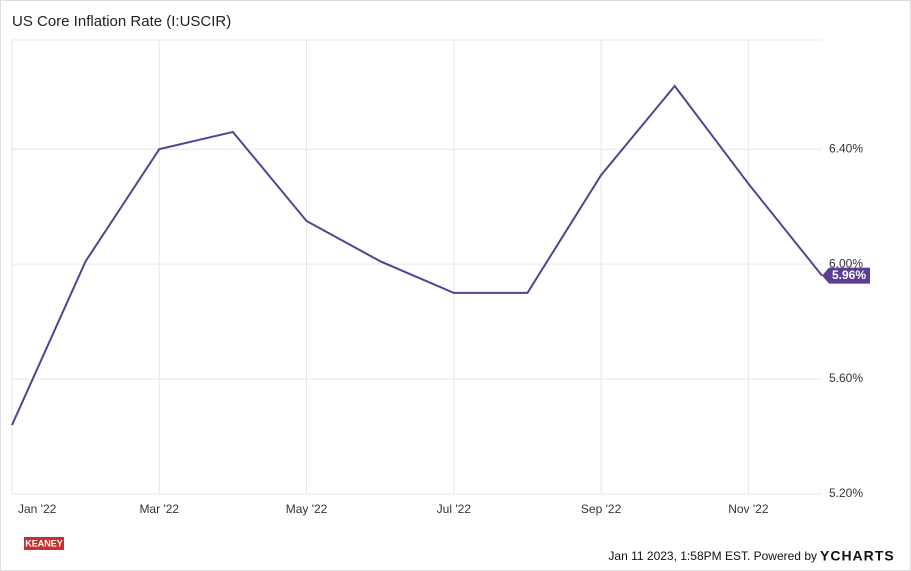 The height and width of the screenshot is (571, 911). I want to click on logo-box, so click(44, 543).